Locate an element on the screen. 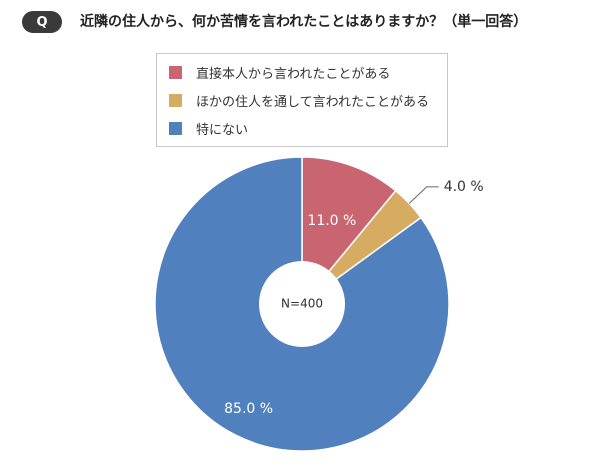 This screenshot has width=600, height=466. pie-slice-direct is located at coordinates (349, 231).